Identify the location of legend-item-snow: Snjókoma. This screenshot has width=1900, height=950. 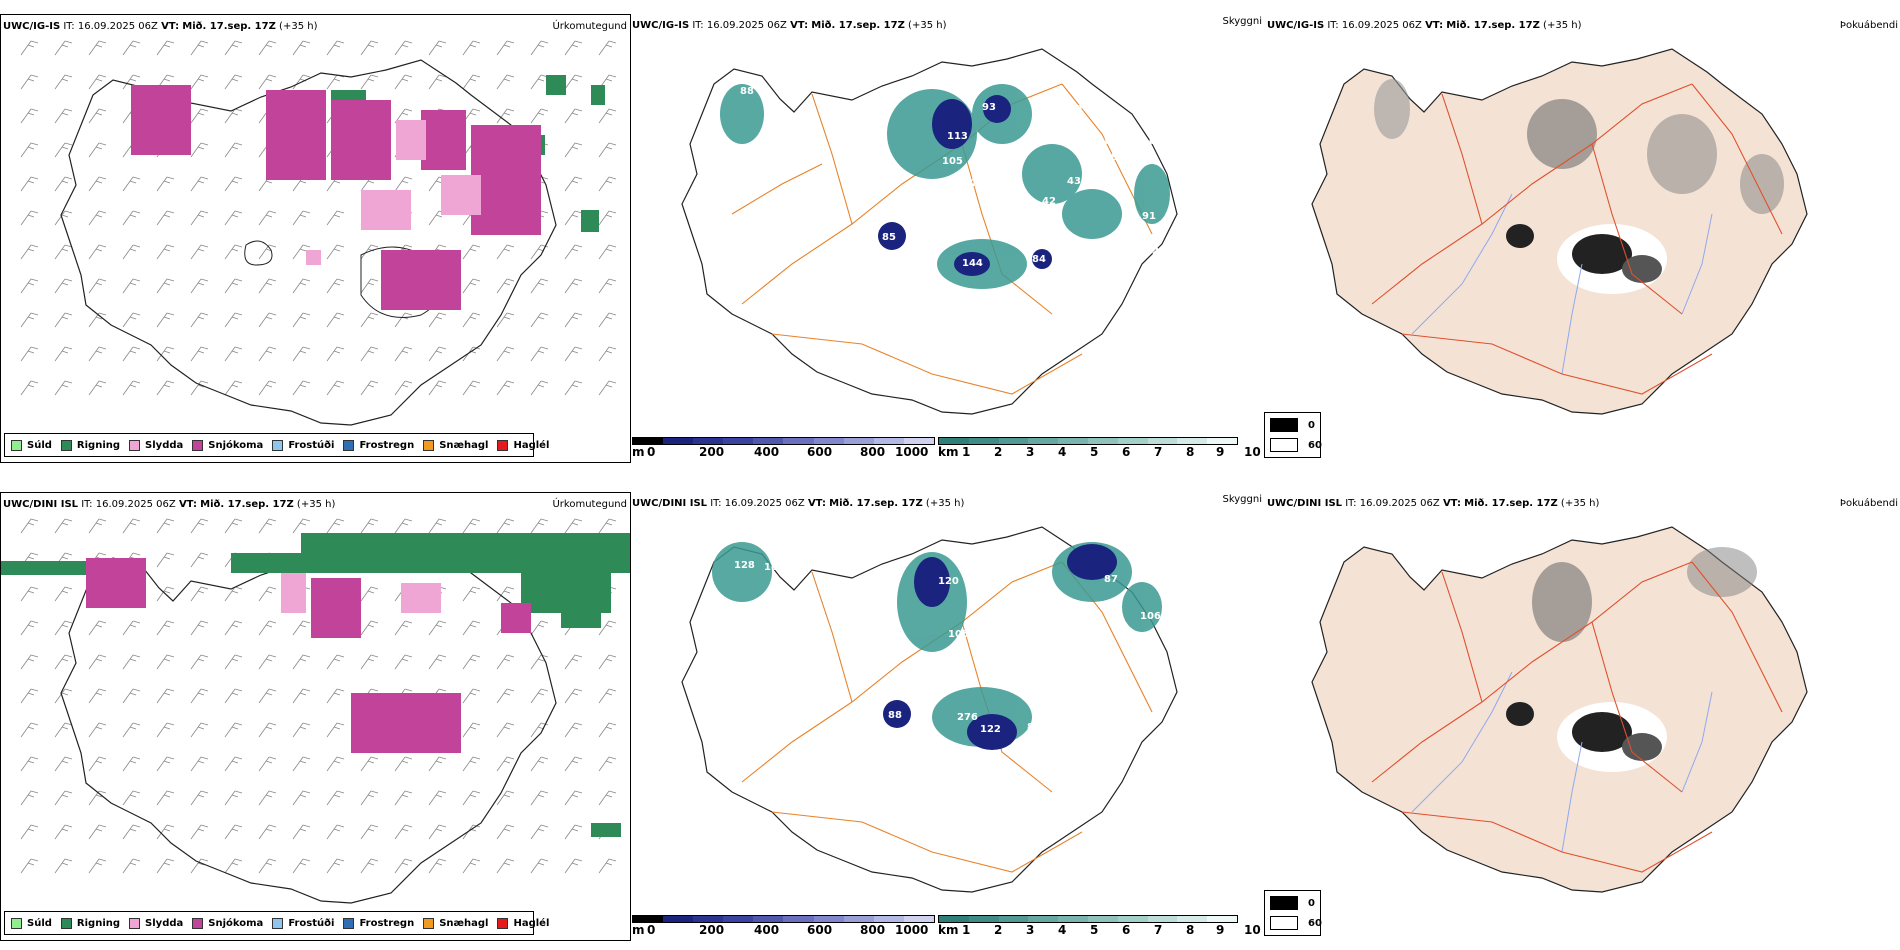
(227, 445).